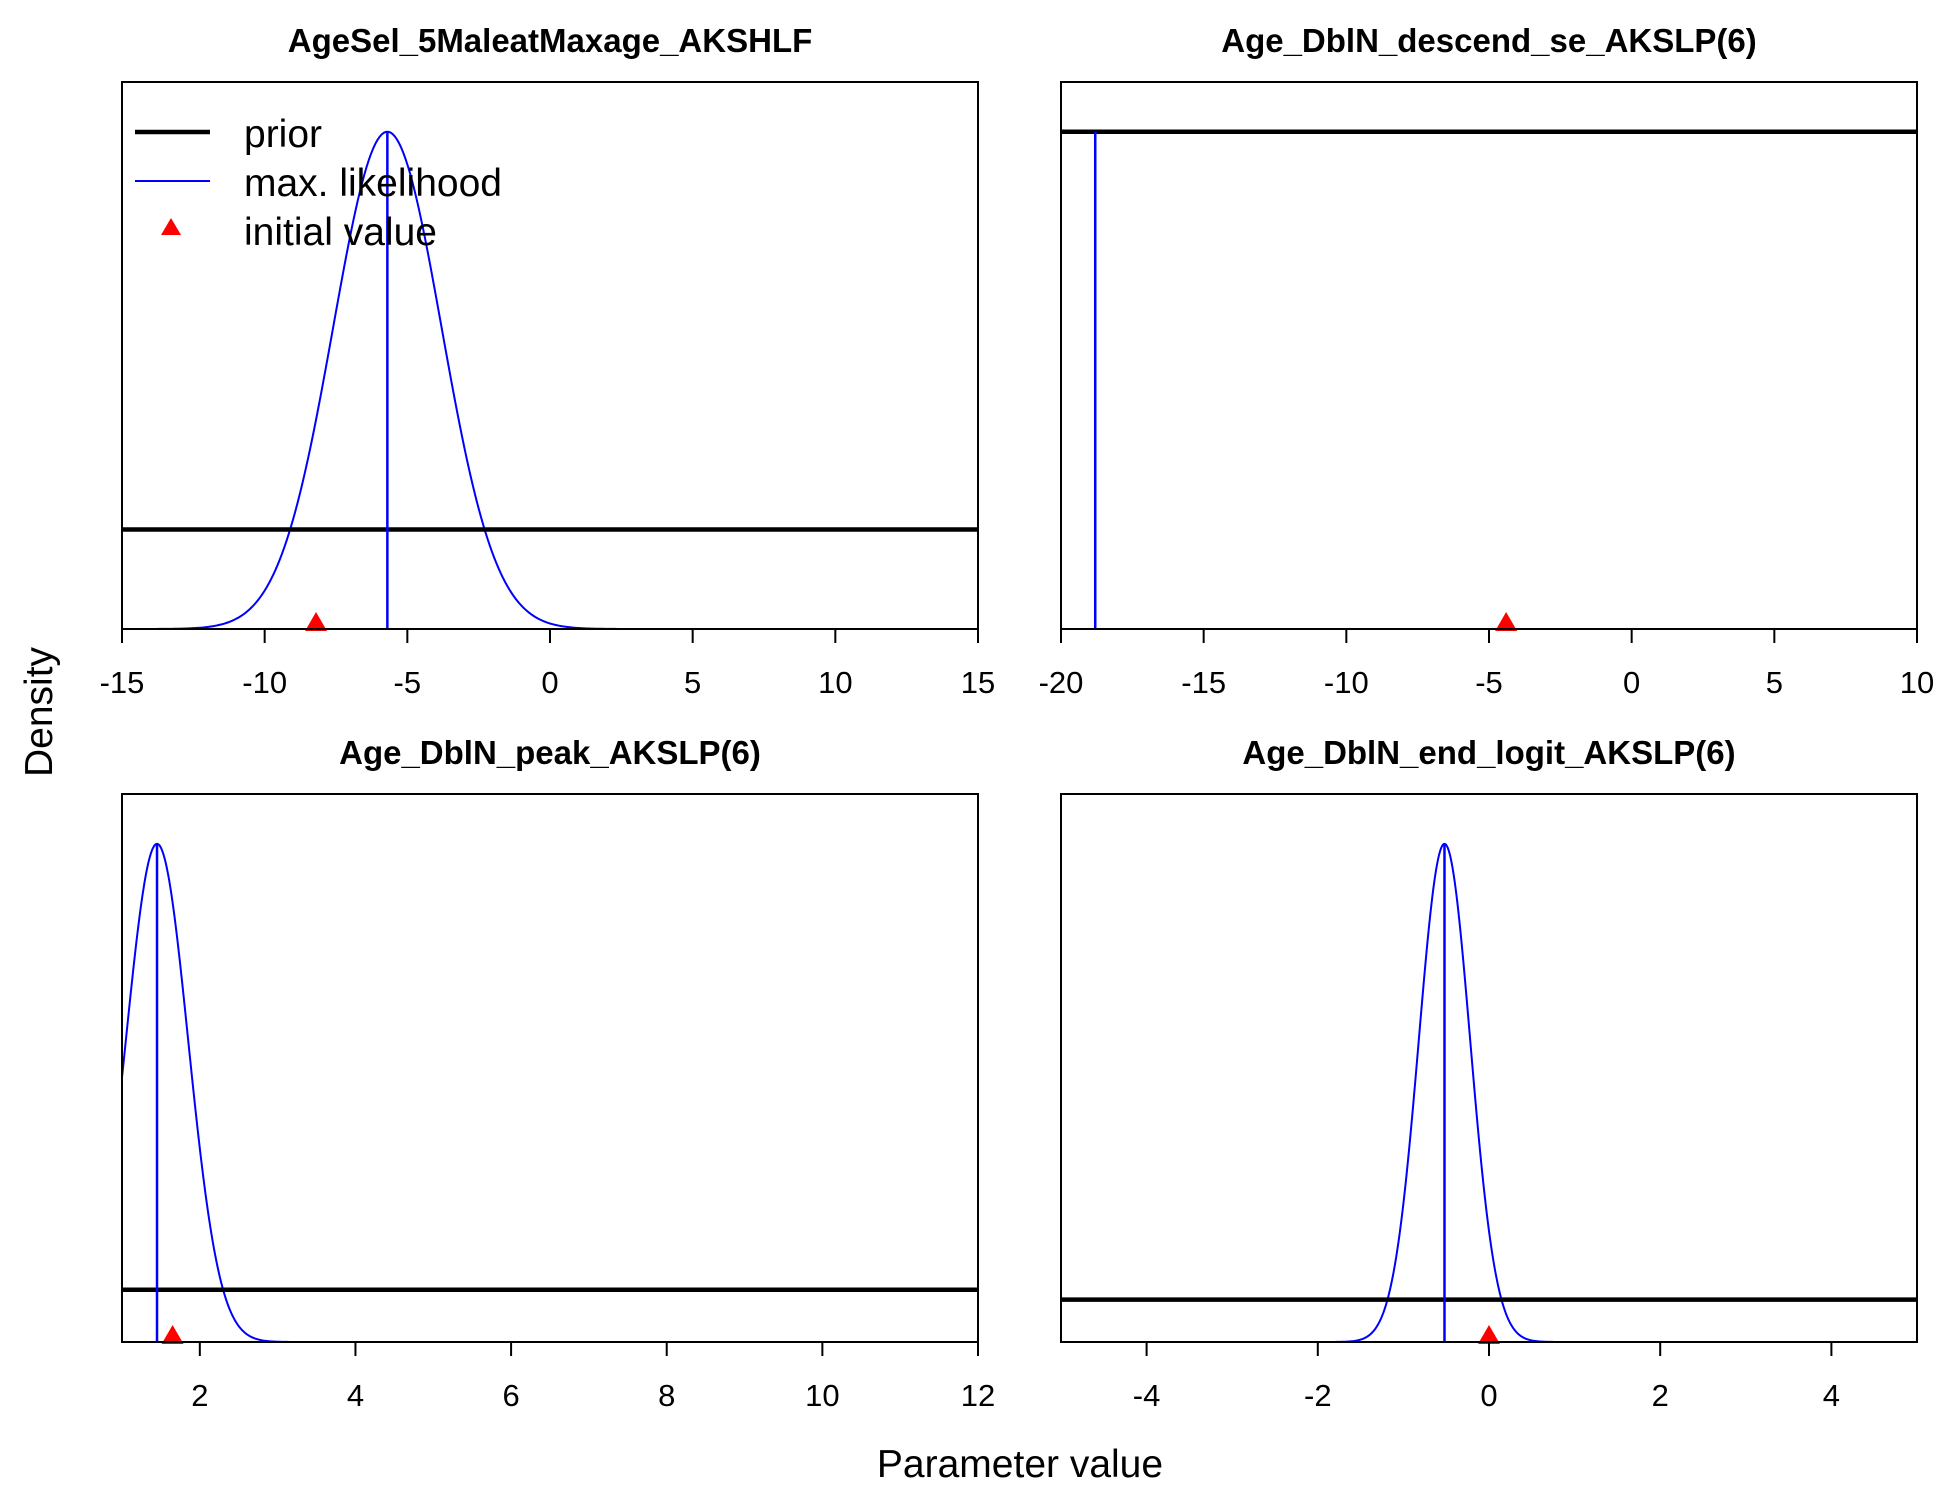 This screenshot has height=1500, width=1950. Describe the element at coordinates (978, 682) in the screenshot. I see `x-tick-label: 15` at that location.